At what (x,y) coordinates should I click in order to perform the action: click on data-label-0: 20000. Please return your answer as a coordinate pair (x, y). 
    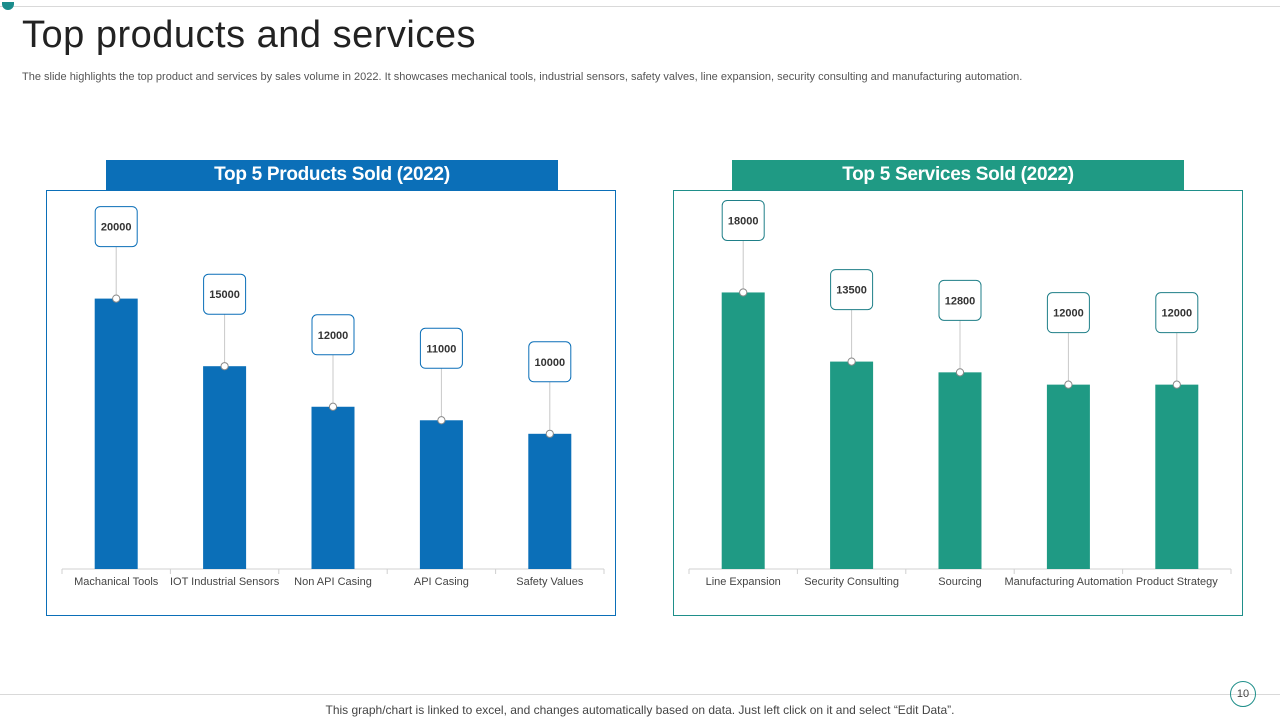
    Looking at the image, I should click on (116, 228).